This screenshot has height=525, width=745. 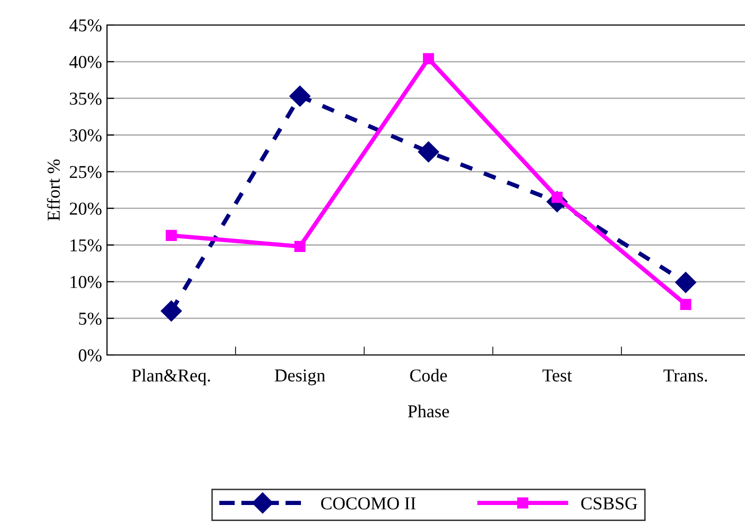 I want to click on y-tick-label: 45%, so click(x=85, y=25).